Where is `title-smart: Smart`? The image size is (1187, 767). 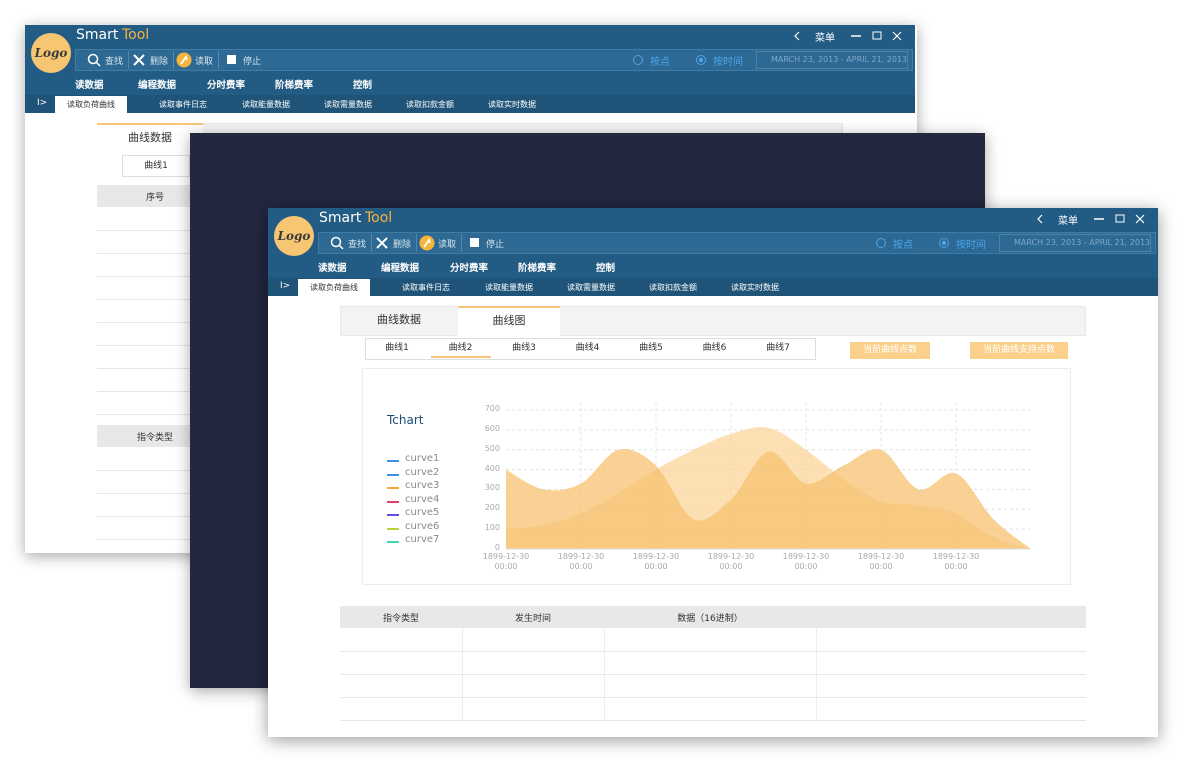 title-smart: Smart is located at coordinates (97, 35).